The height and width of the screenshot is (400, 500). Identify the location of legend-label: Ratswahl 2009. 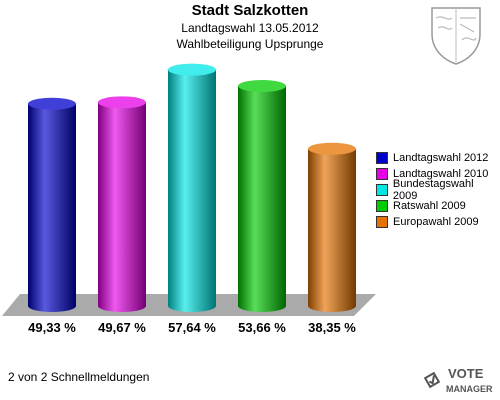
(429, 206).